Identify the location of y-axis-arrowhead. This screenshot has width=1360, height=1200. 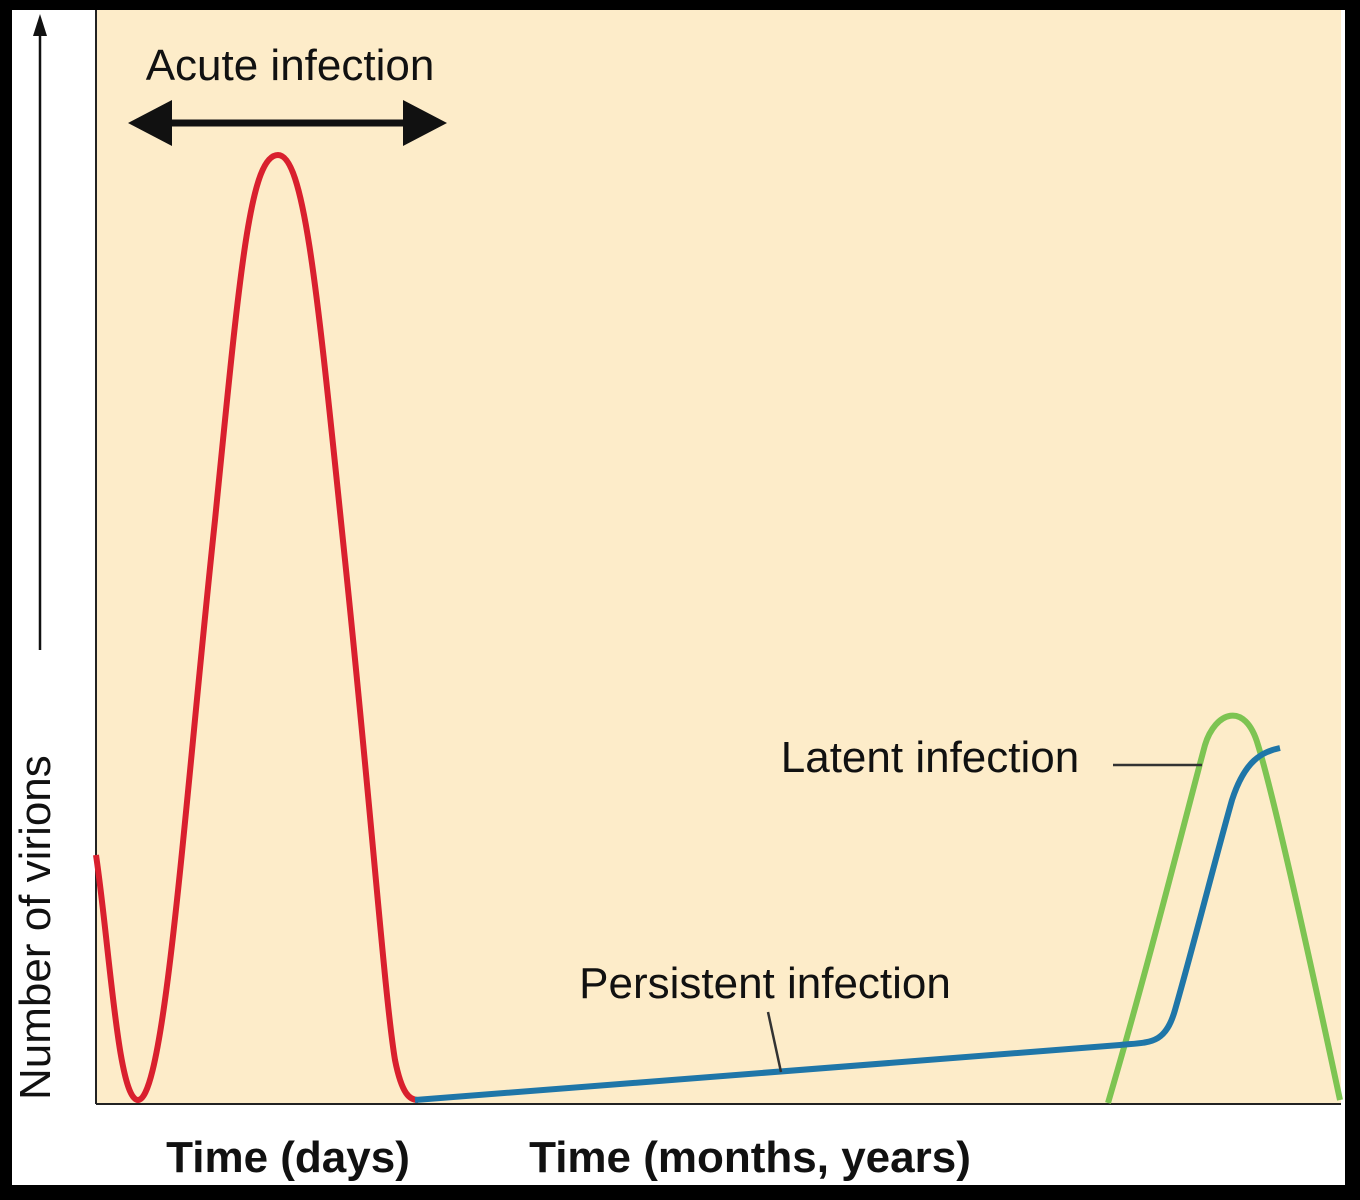
(40, 25).